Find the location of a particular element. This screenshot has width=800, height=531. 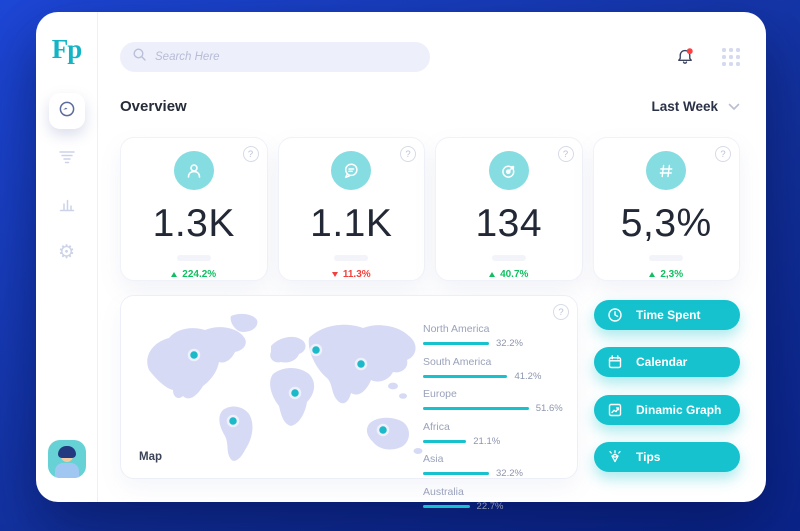

region-row: Africa 21.1% is located at coordinates (462, 433).